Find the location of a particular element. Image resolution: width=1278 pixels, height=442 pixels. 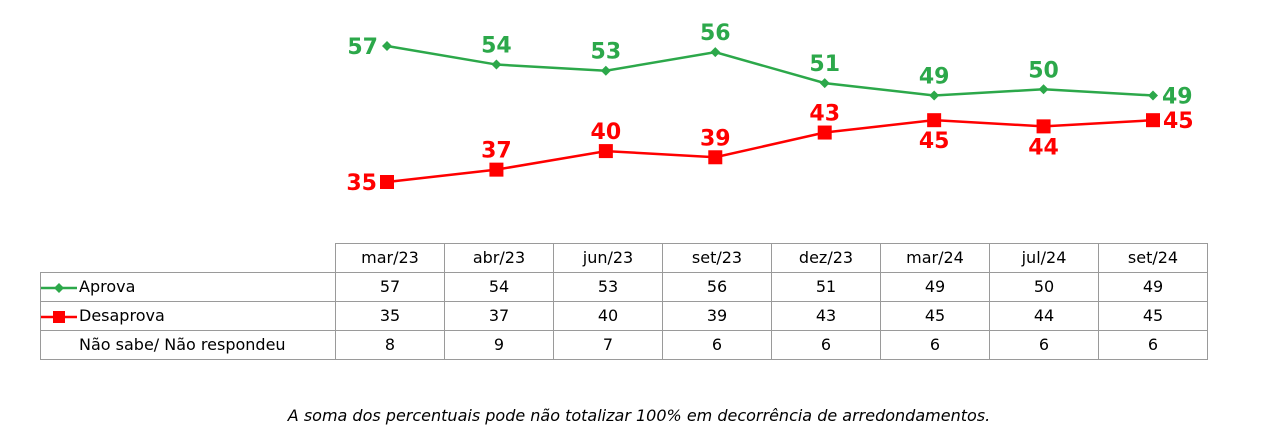

desaprova-data-label: 35 is located at coordinates (361, 183).